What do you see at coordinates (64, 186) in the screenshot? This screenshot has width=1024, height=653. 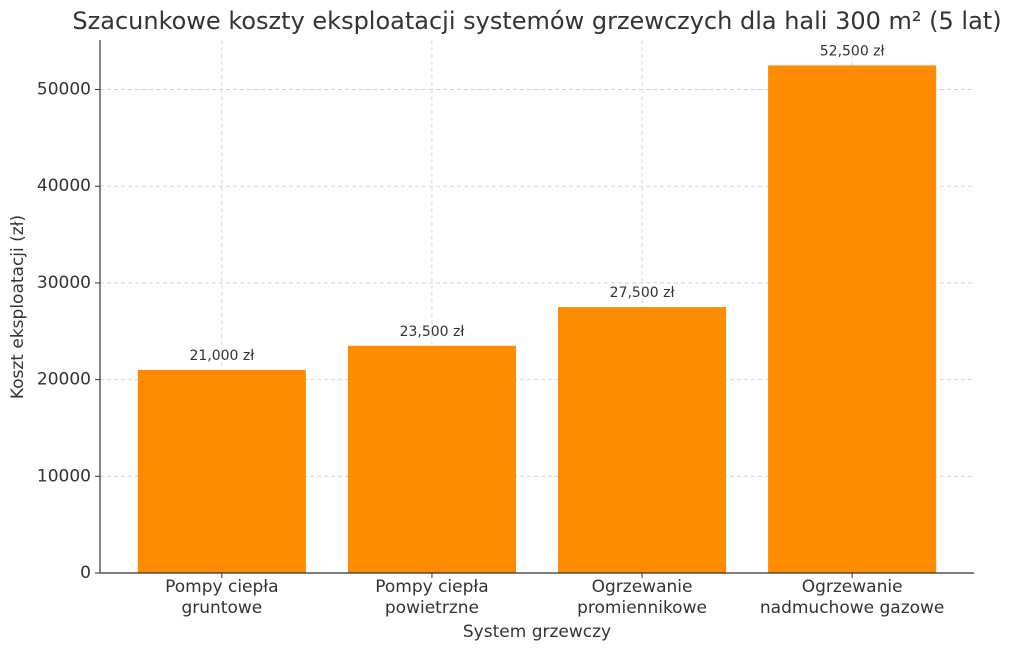 I see `y-tick-label: 40000` at bounding box center [64, 186].